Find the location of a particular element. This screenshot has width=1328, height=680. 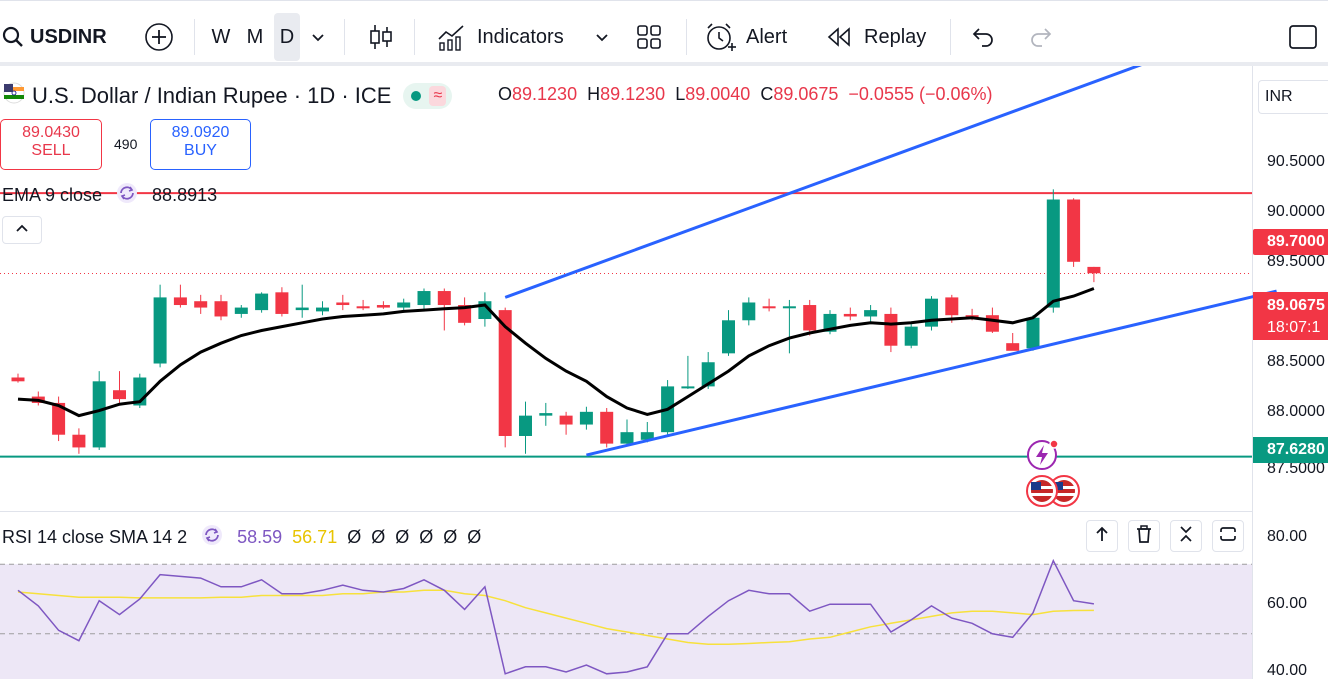

delayed-data-icon: ≈ is located at coordinates (438, 96).